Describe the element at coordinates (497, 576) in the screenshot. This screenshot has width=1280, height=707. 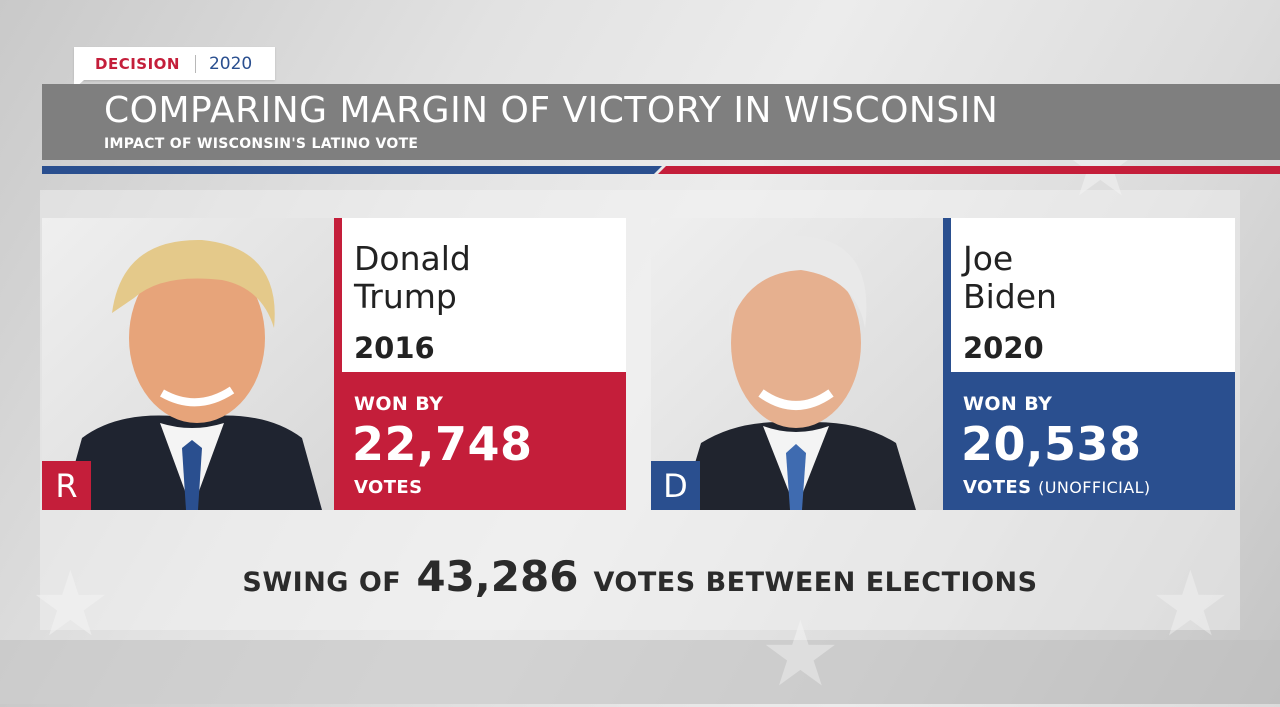
I see `swing-number: 43,286` at that location.